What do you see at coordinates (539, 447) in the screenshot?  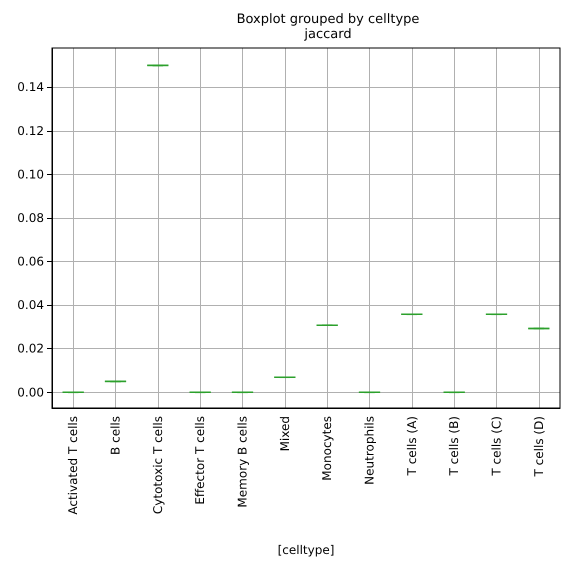 I see `x-tick-label: T cells (D)` at bounding box center [539, 447].